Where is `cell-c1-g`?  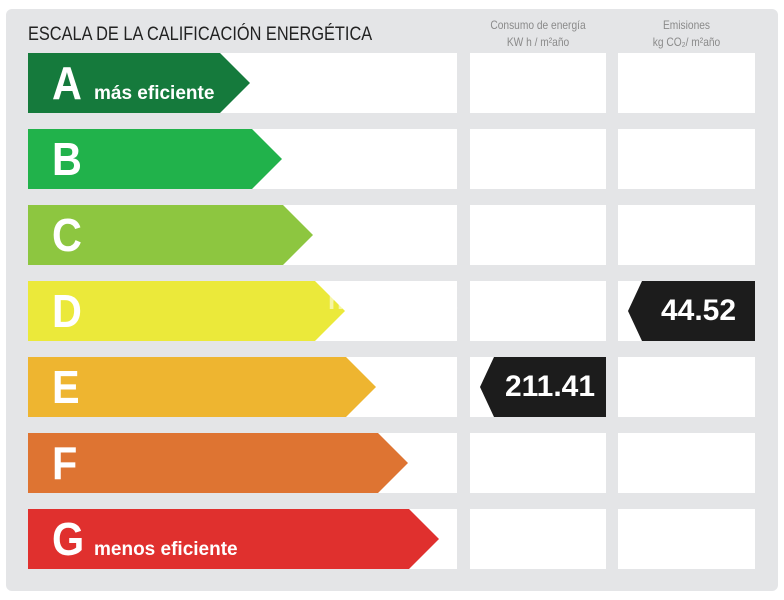
cell-c1-g is located at coordinates (538, 539).